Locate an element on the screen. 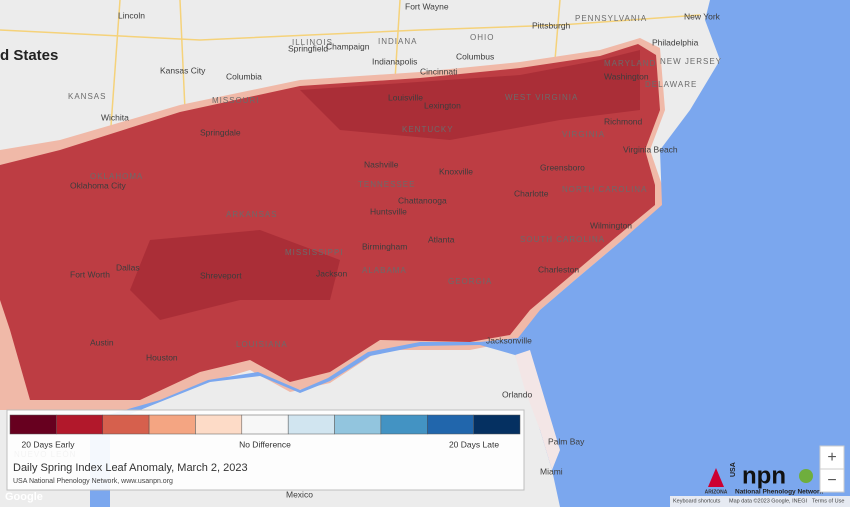 The width and height of the screenshot is (850, 507). florida is located at coordinates (537, 410).